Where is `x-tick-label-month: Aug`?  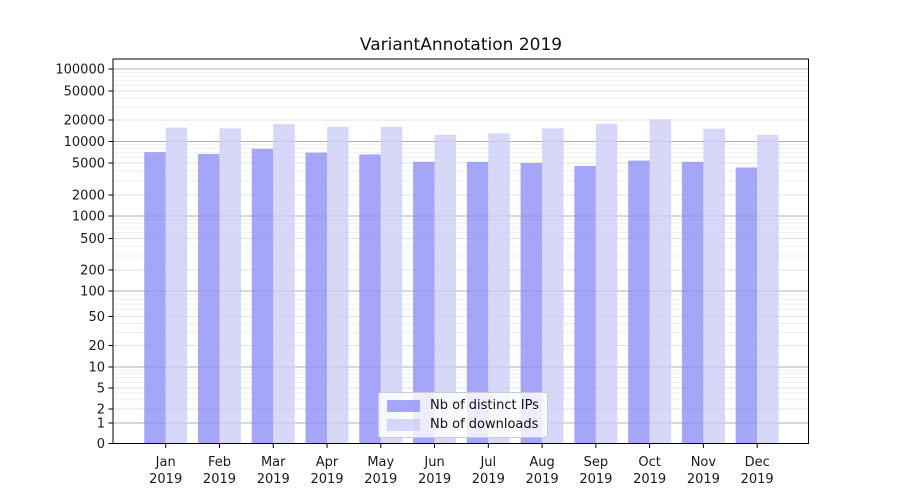
x-tick-label-month: Aug is located at coordinates (541, 462).